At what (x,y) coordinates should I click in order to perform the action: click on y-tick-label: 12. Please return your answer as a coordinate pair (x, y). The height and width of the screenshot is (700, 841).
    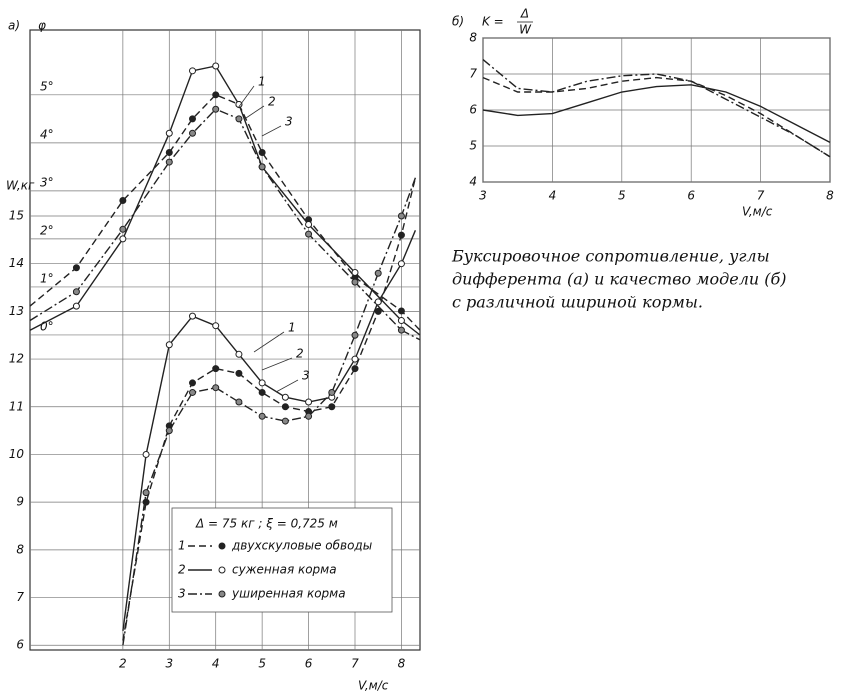
    Looking at the image, I should click on (16, 359).